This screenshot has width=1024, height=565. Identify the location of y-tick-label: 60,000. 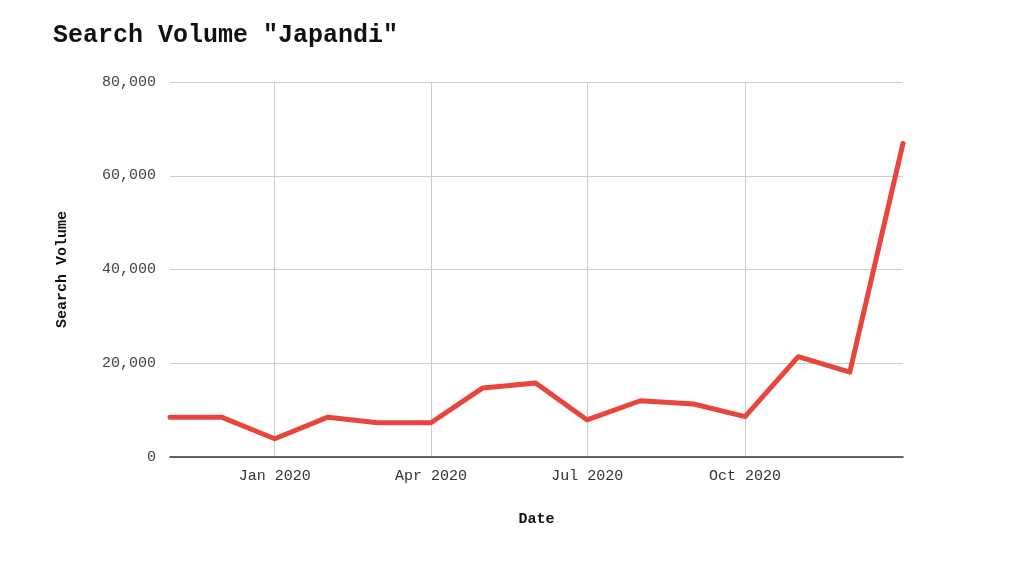
(128, 176).